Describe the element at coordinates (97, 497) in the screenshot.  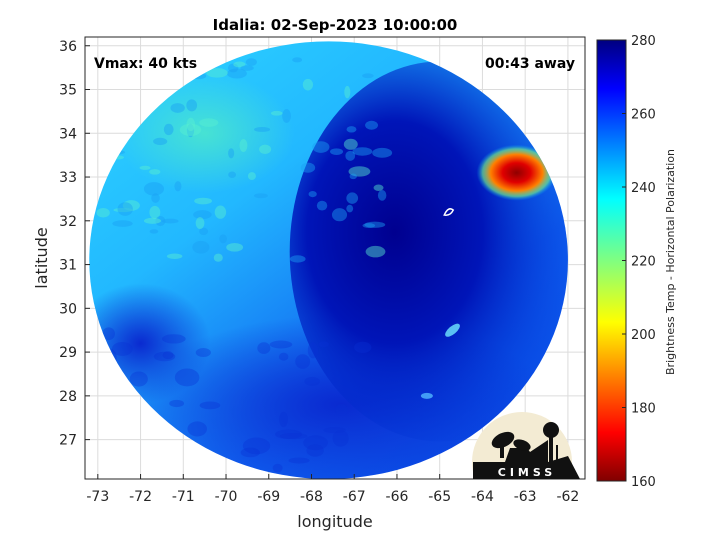
I see `x-tick-label: -73` at that location.